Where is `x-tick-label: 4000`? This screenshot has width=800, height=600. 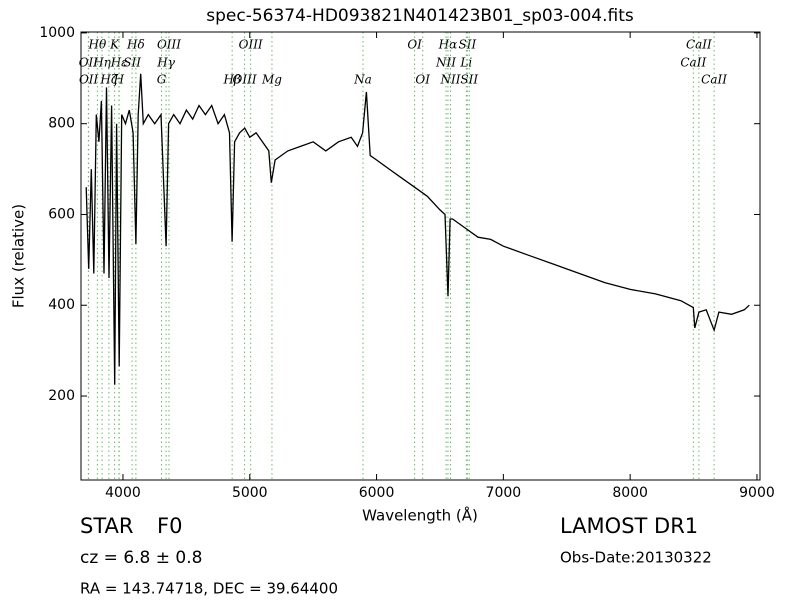
x-tick-label: 4000 is located at coordinates (123, 493).